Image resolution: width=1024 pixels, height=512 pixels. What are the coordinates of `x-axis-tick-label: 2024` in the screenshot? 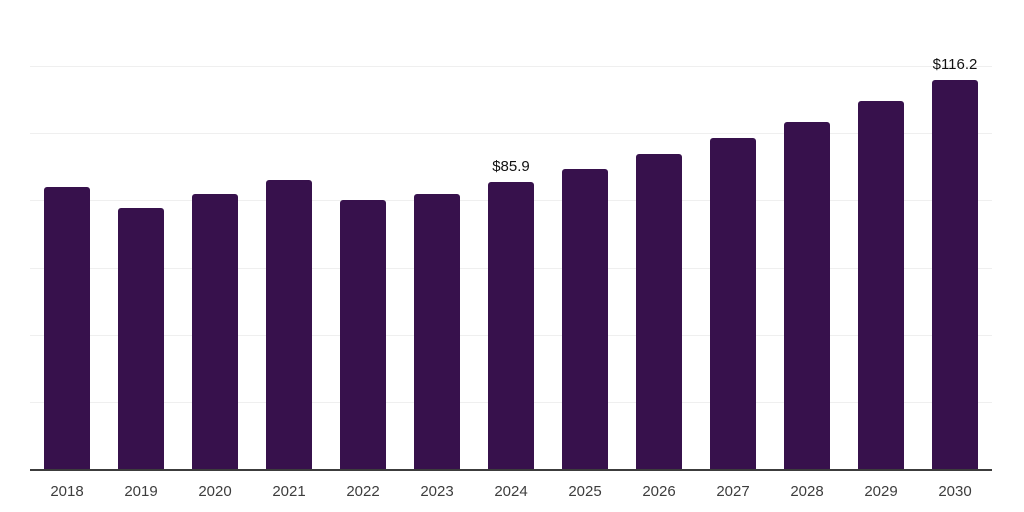 It's located at (511, 491).